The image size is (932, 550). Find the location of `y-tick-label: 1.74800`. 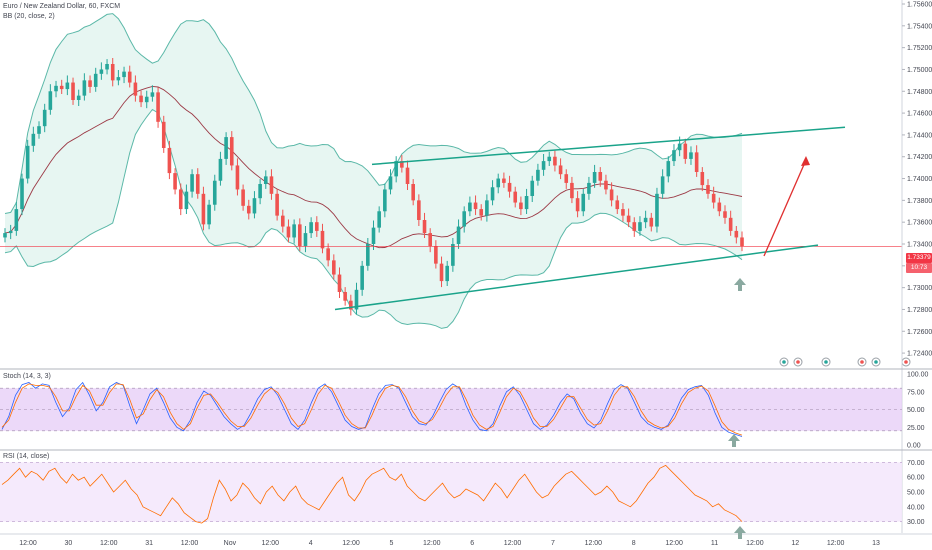

y-tick-label: 1.74800 is located at coordinates (919, 92).